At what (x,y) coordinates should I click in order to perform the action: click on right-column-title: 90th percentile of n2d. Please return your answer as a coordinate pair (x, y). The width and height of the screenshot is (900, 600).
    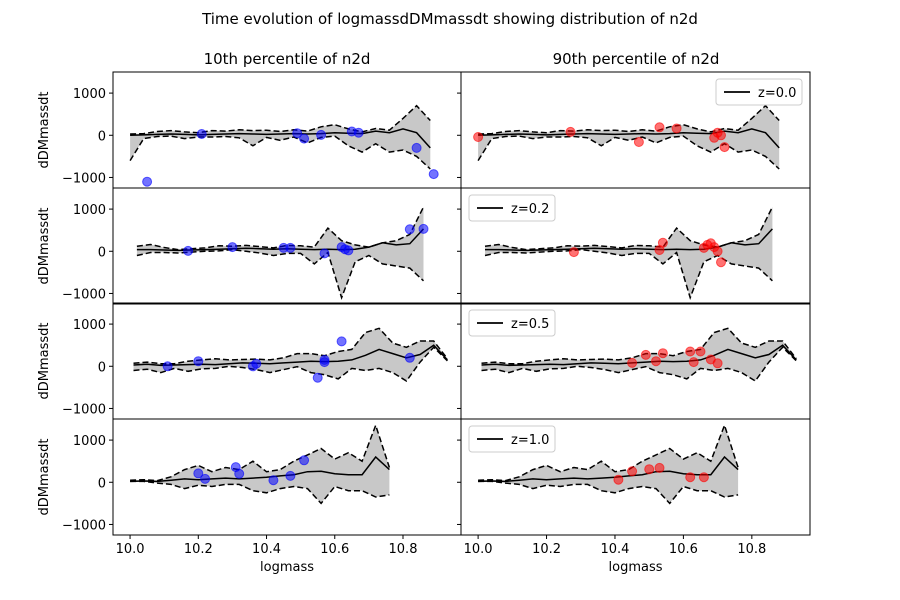
    Looking at the image, I should click on (636, 59).